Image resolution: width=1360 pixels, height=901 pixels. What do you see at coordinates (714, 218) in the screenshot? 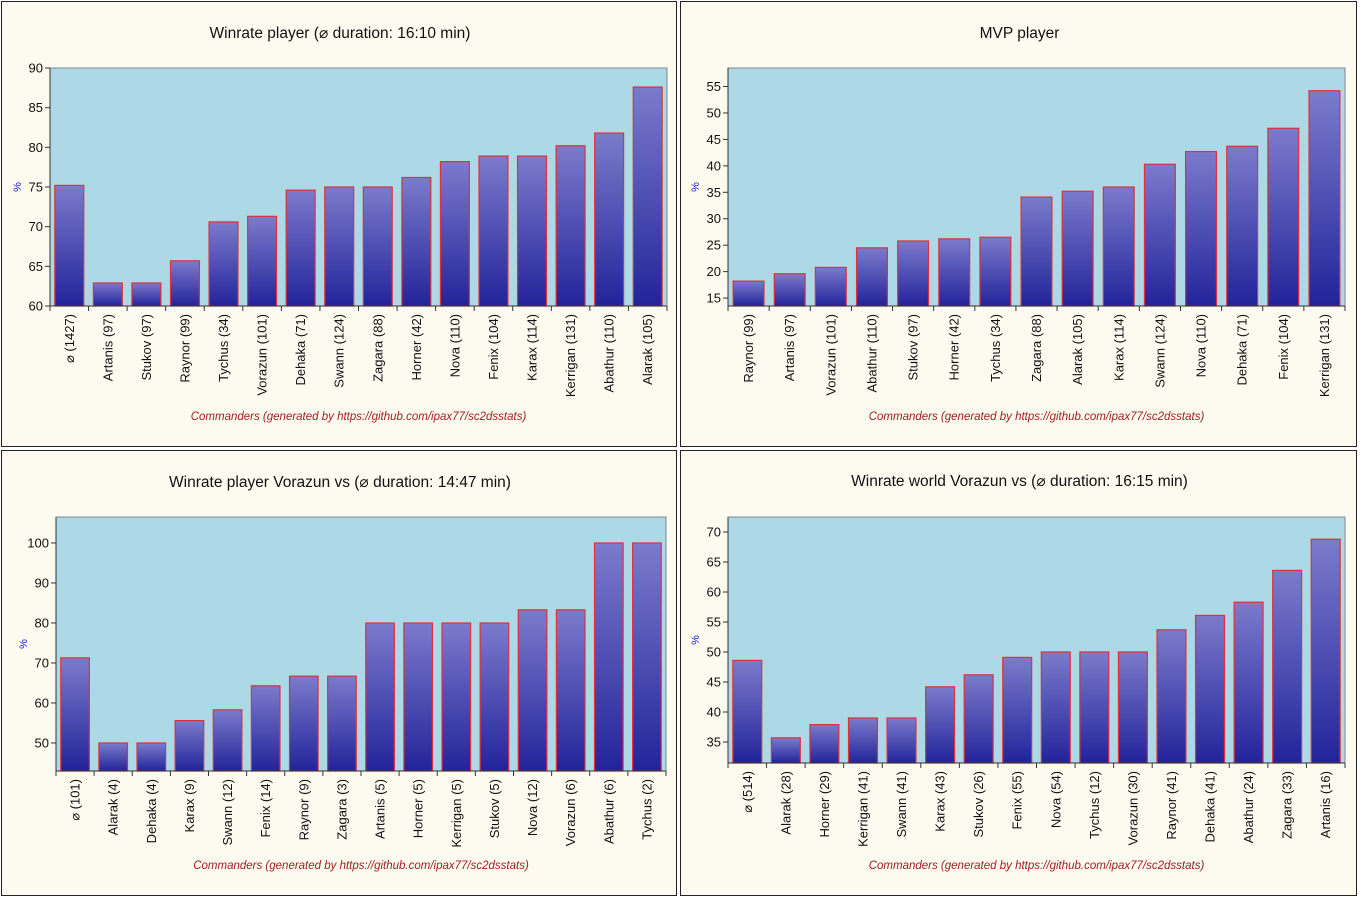
I see `y-tick-label: 30` at bounding box center [714, 218].